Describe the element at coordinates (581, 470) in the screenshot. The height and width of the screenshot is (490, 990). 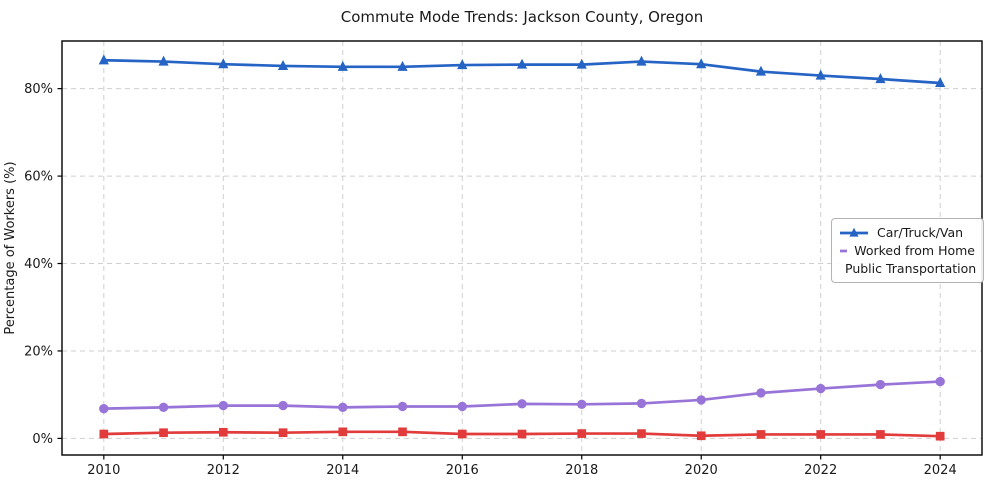
I see `x-tick-label: 2018` at that location.